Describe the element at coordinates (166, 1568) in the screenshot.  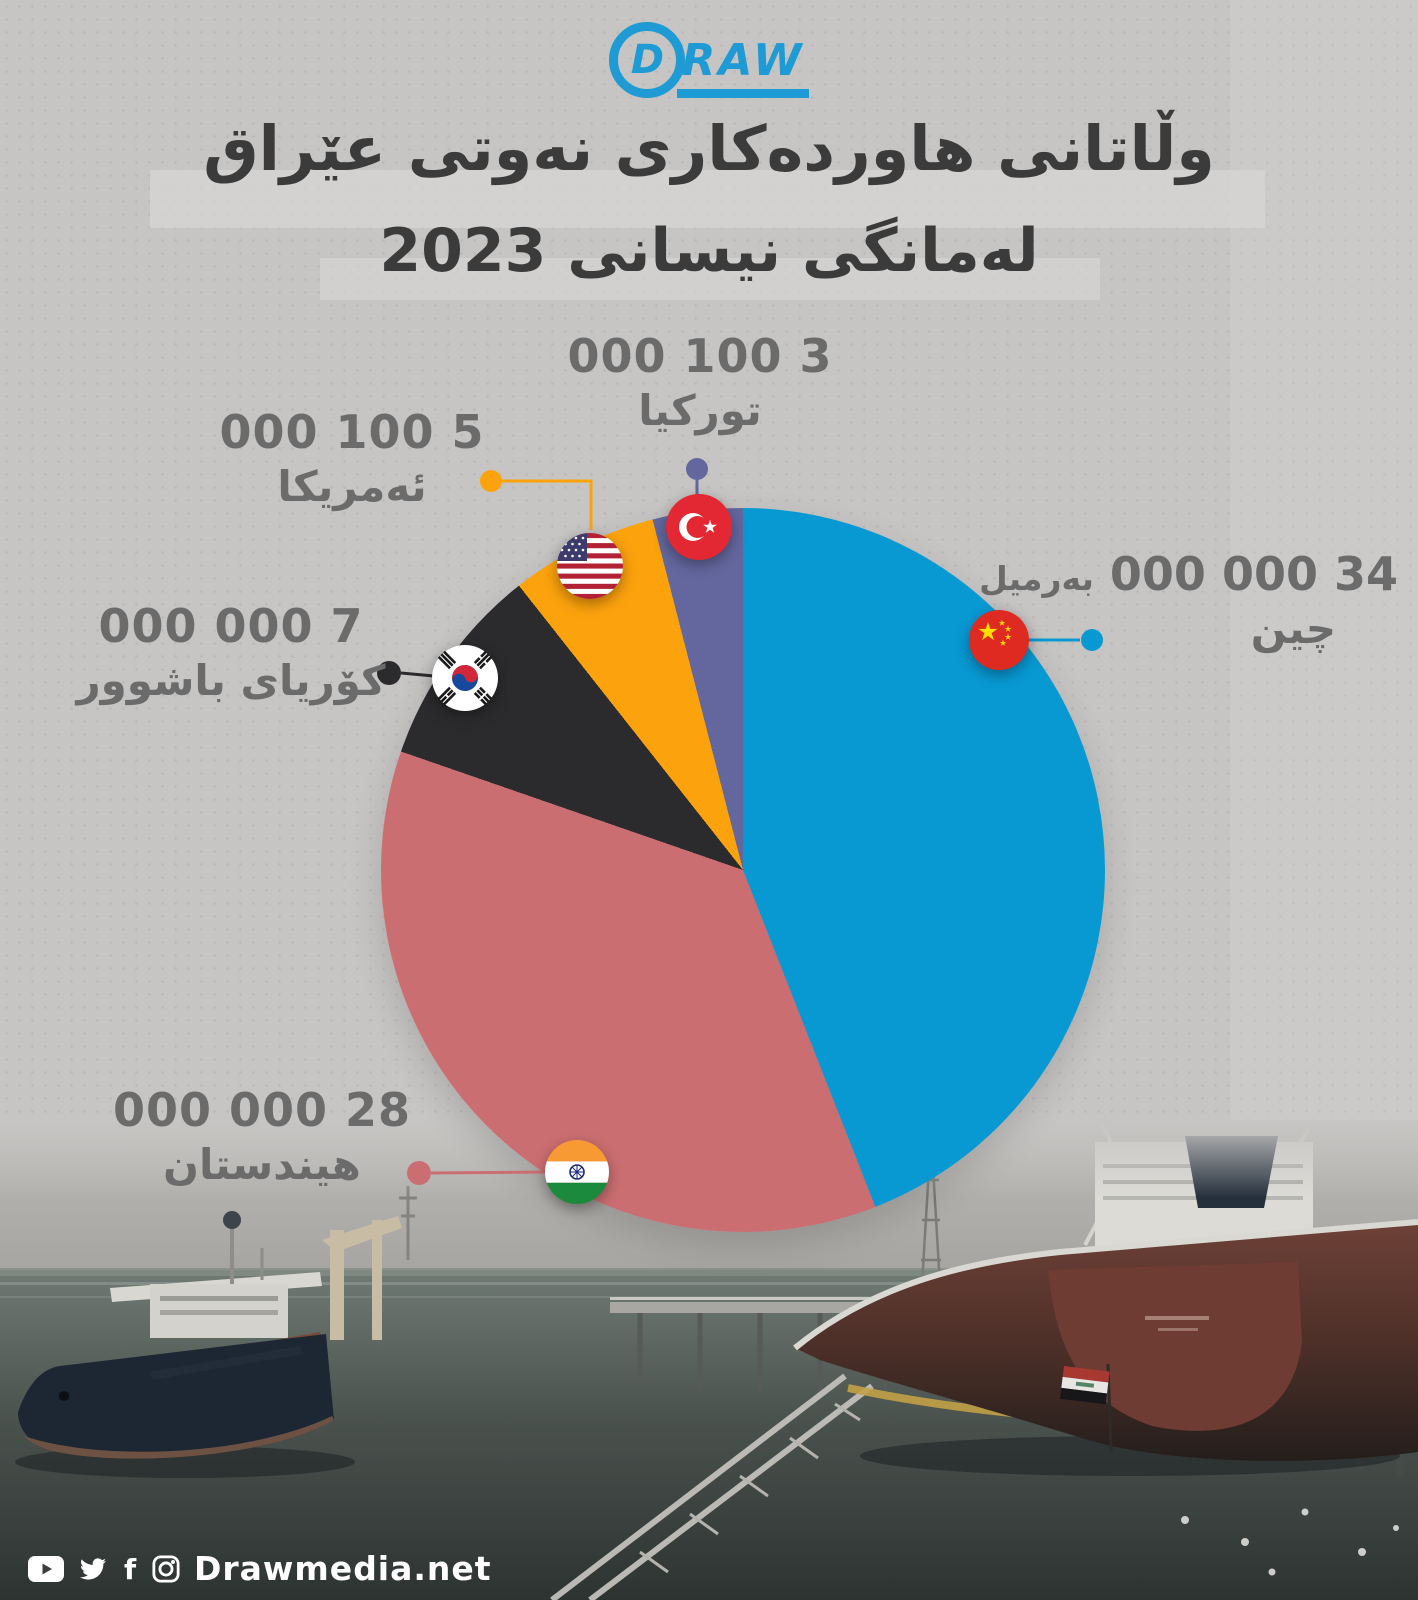
I see `instagram-icon` at that location.